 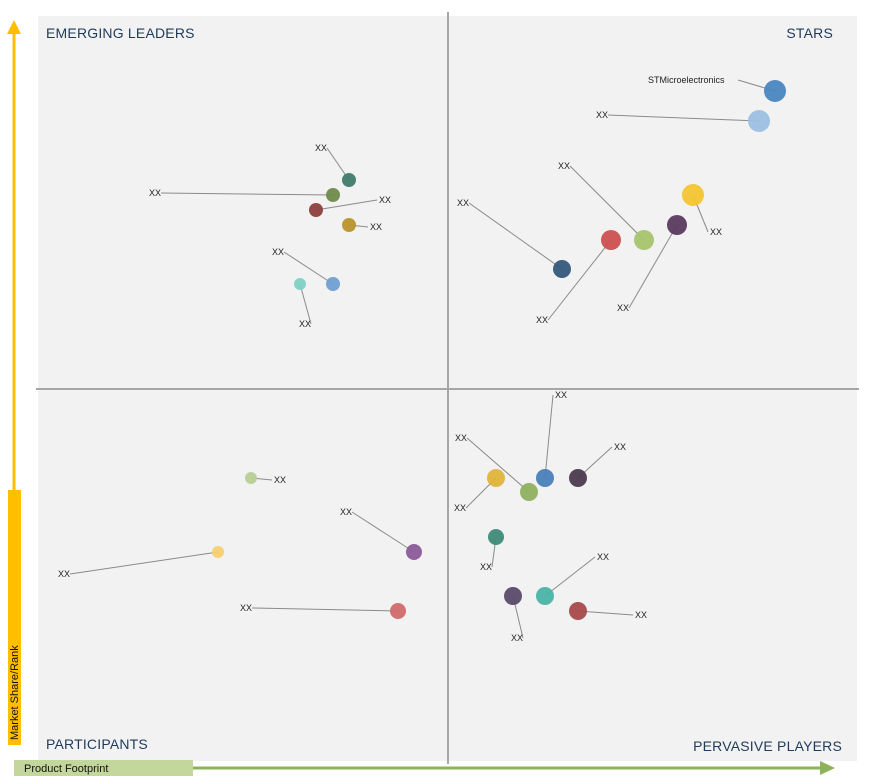 I want to click on y-axis-label: Market Share/Rank, so click(x=15, y=692).